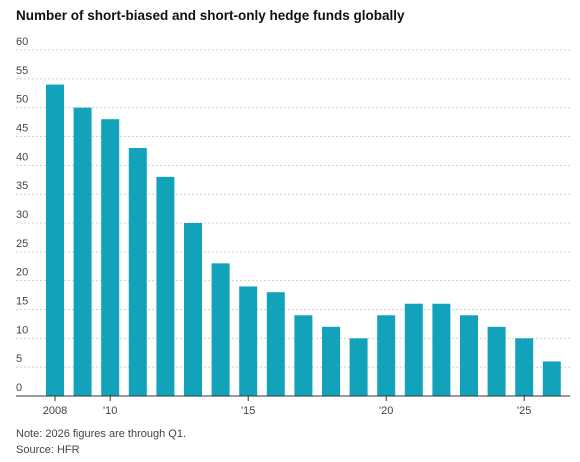 Image resolution: width=580 pixels, height=462 pixels. Describe the element at coordinates (48, 450) in the screenshot. I see `source: Source: HFR` at that location.